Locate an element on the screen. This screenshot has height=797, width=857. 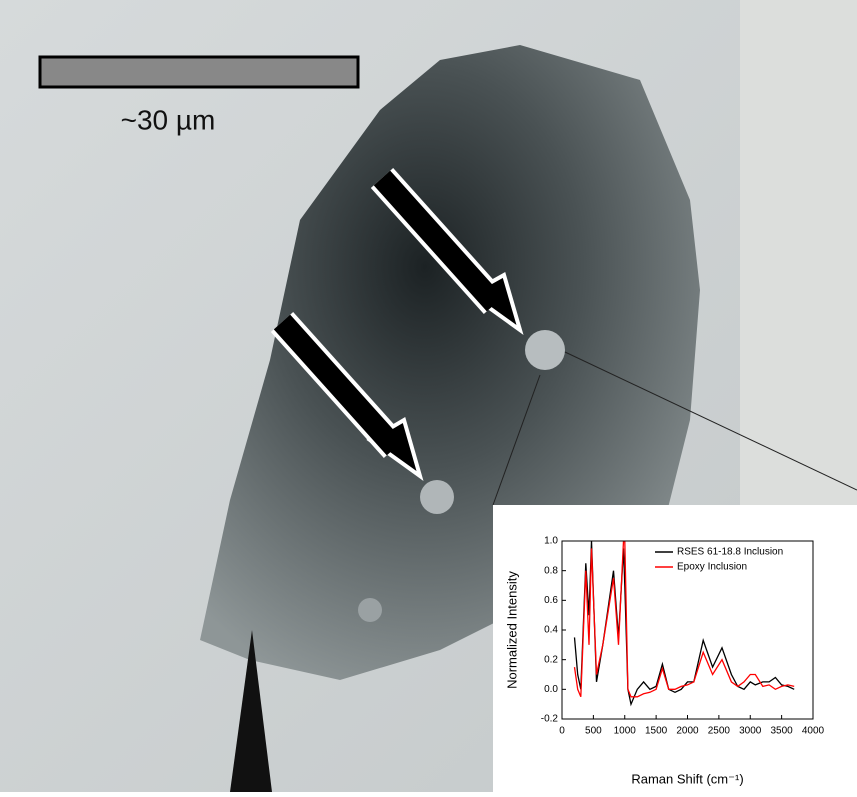
plot-frame is located at coordinates (687, 630).